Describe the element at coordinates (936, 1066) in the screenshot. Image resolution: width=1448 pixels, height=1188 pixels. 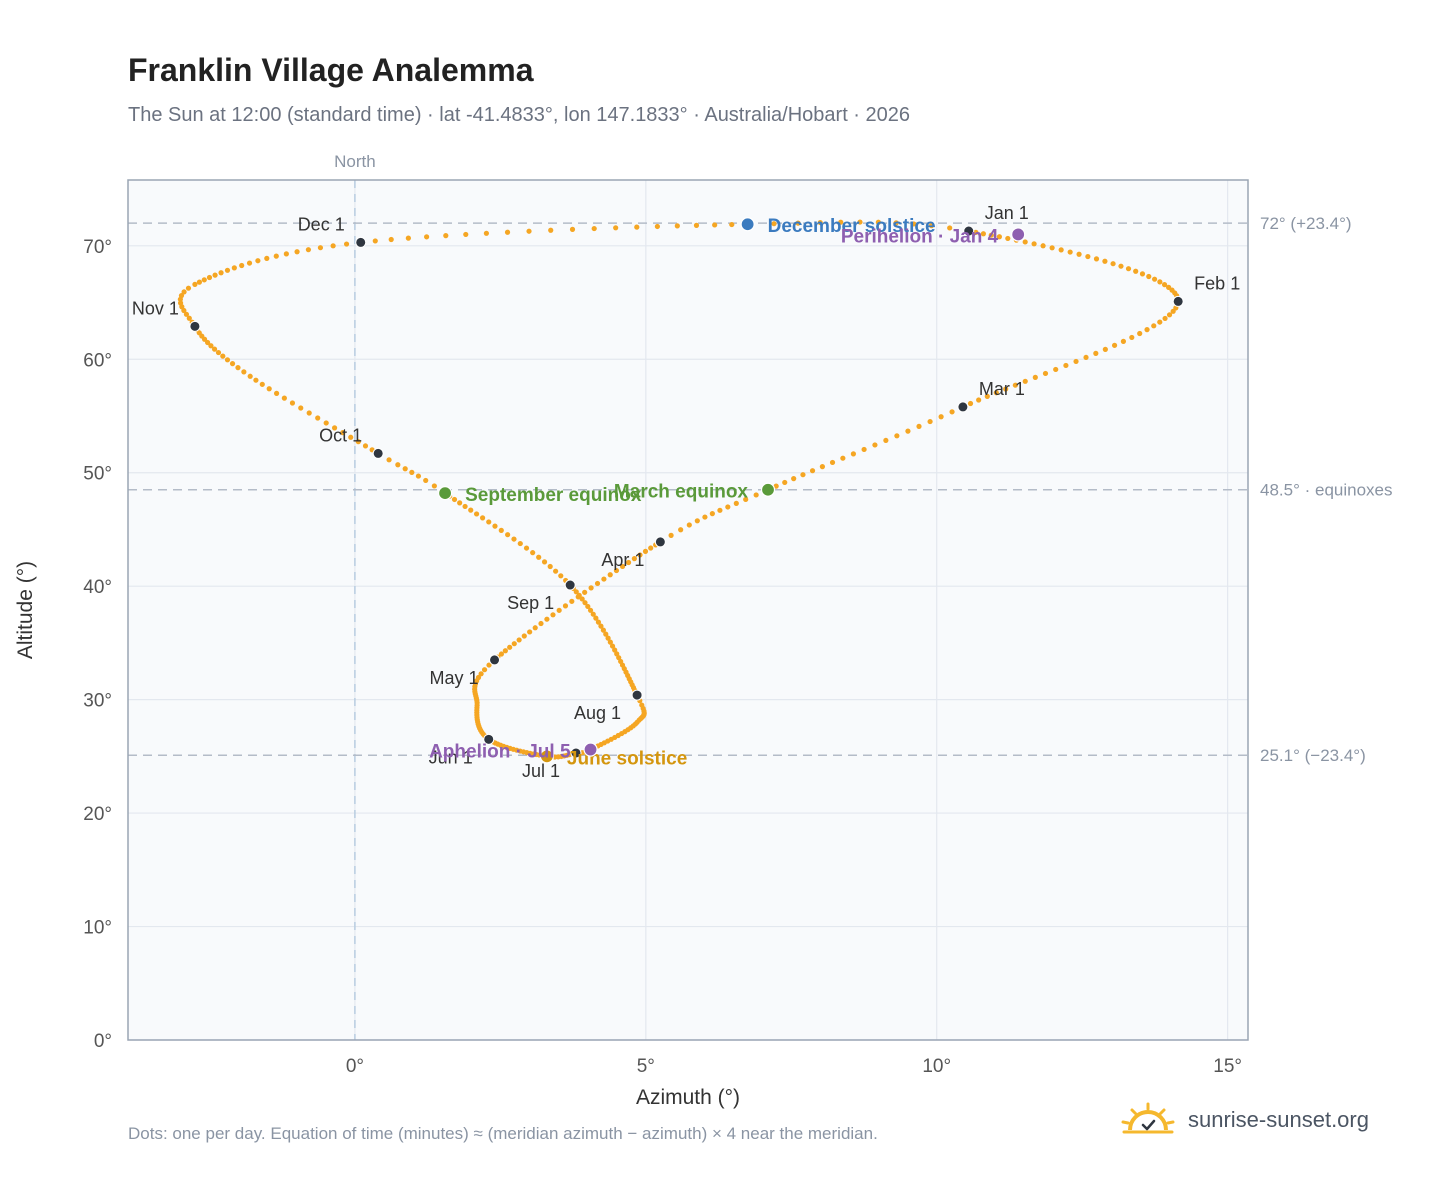
I see `x-tick-label: 10°` at that location.